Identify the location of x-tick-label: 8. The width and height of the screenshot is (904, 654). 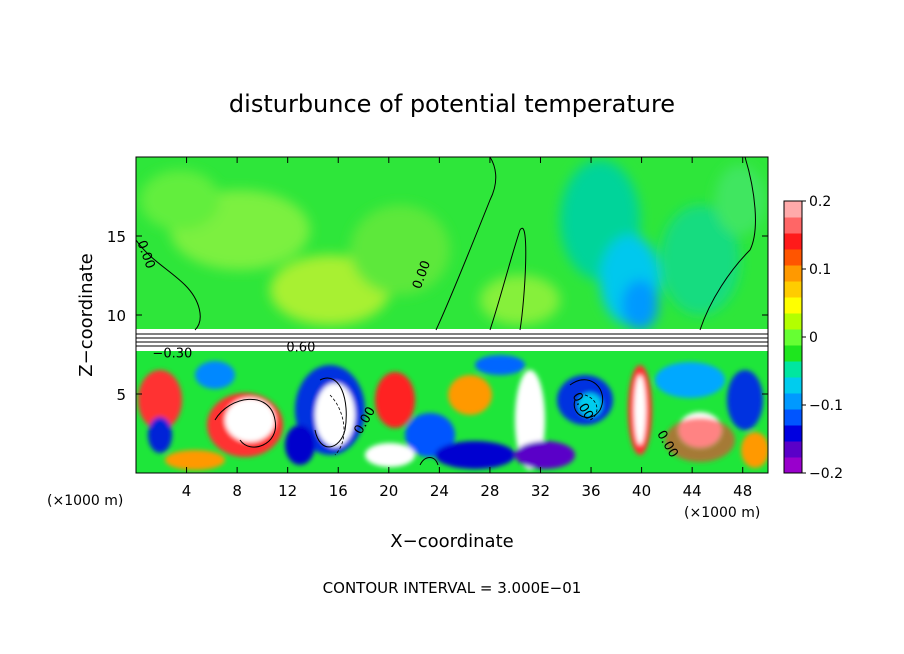
(237, 491).